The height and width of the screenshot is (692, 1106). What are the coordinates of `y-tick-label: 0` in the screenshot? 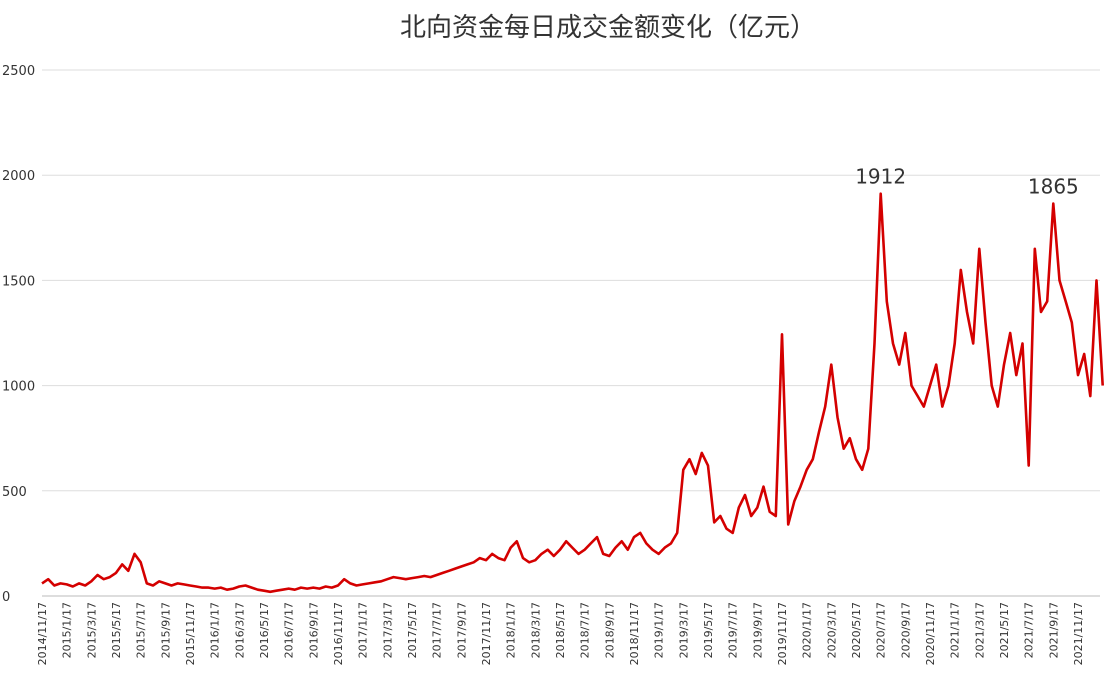 It's located at (6, 597).